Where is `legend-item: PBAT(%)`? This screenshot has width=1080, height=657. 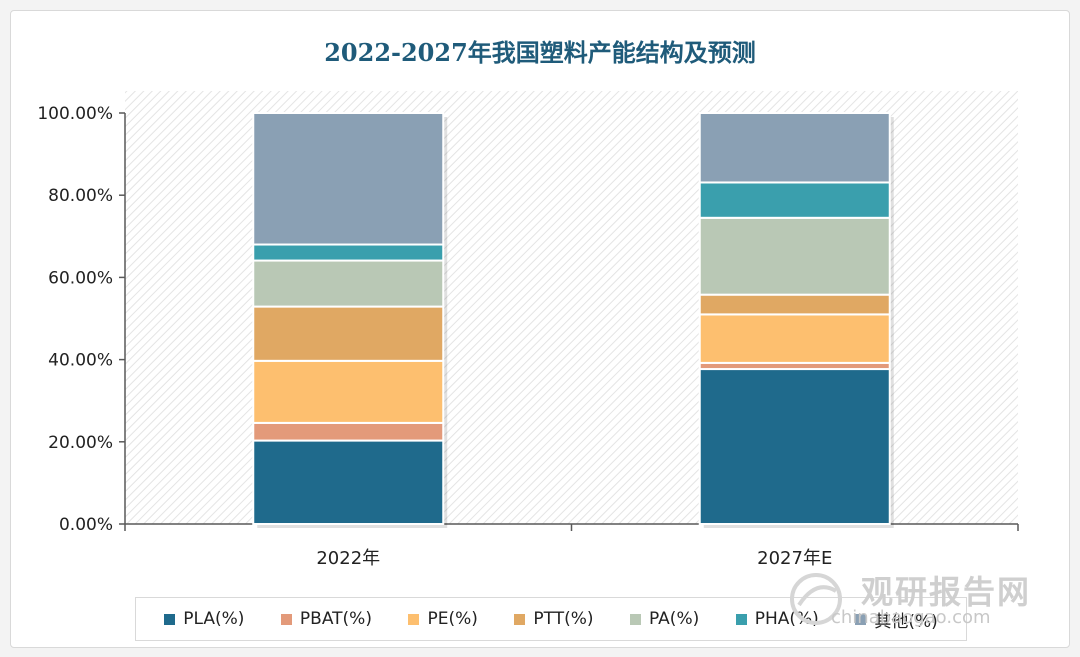 legend-item: PBAT(%) is located at coordinates (326, 619).